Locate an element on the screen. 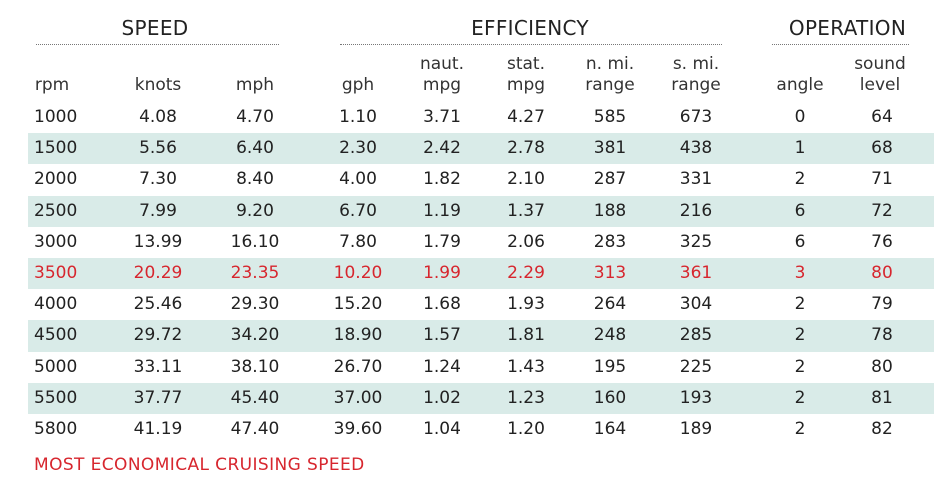  table-cell-naut-mpg: 1.79 is located at coordinates (442, 241).